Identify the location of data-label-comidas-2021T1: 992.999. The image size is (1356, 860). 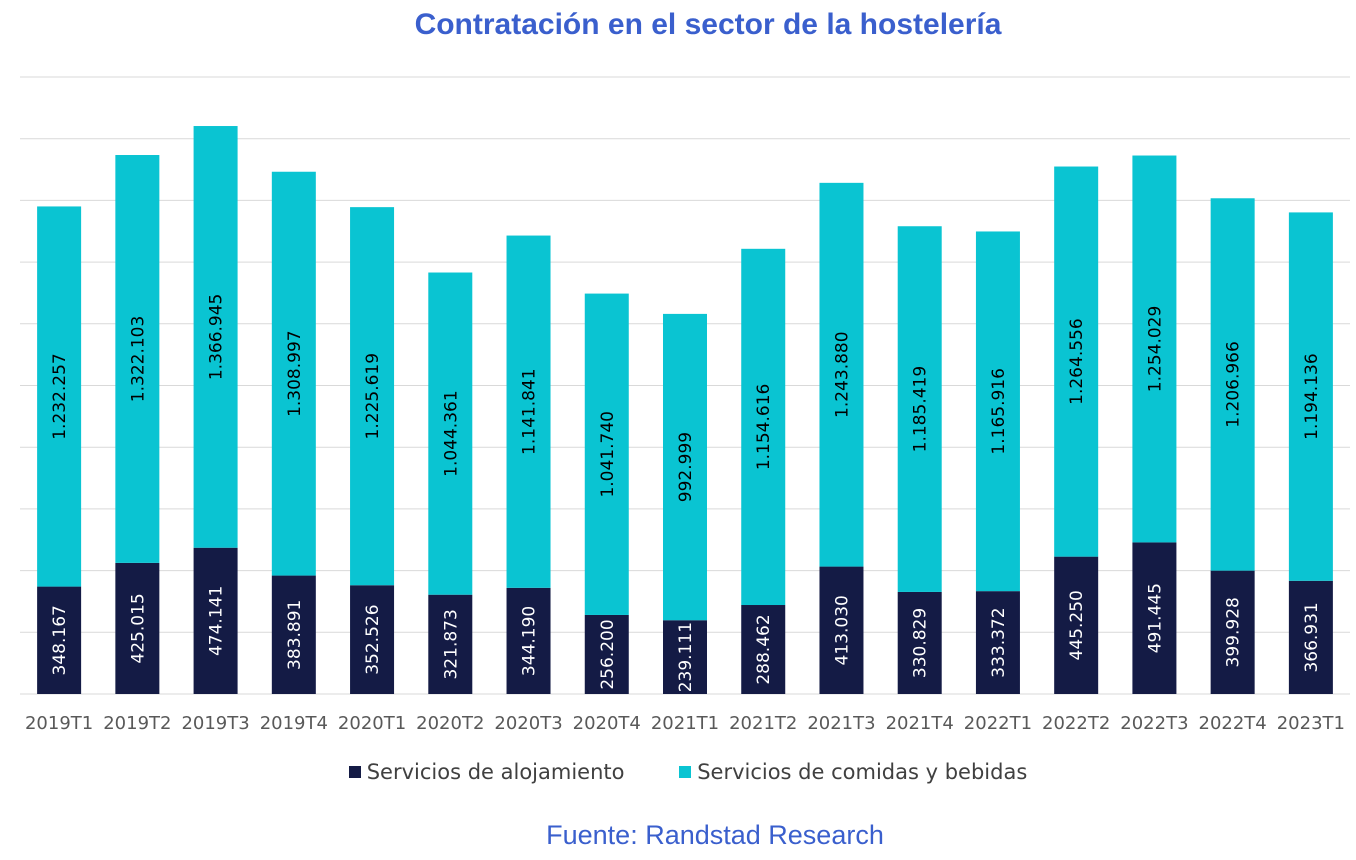
(686, 467).